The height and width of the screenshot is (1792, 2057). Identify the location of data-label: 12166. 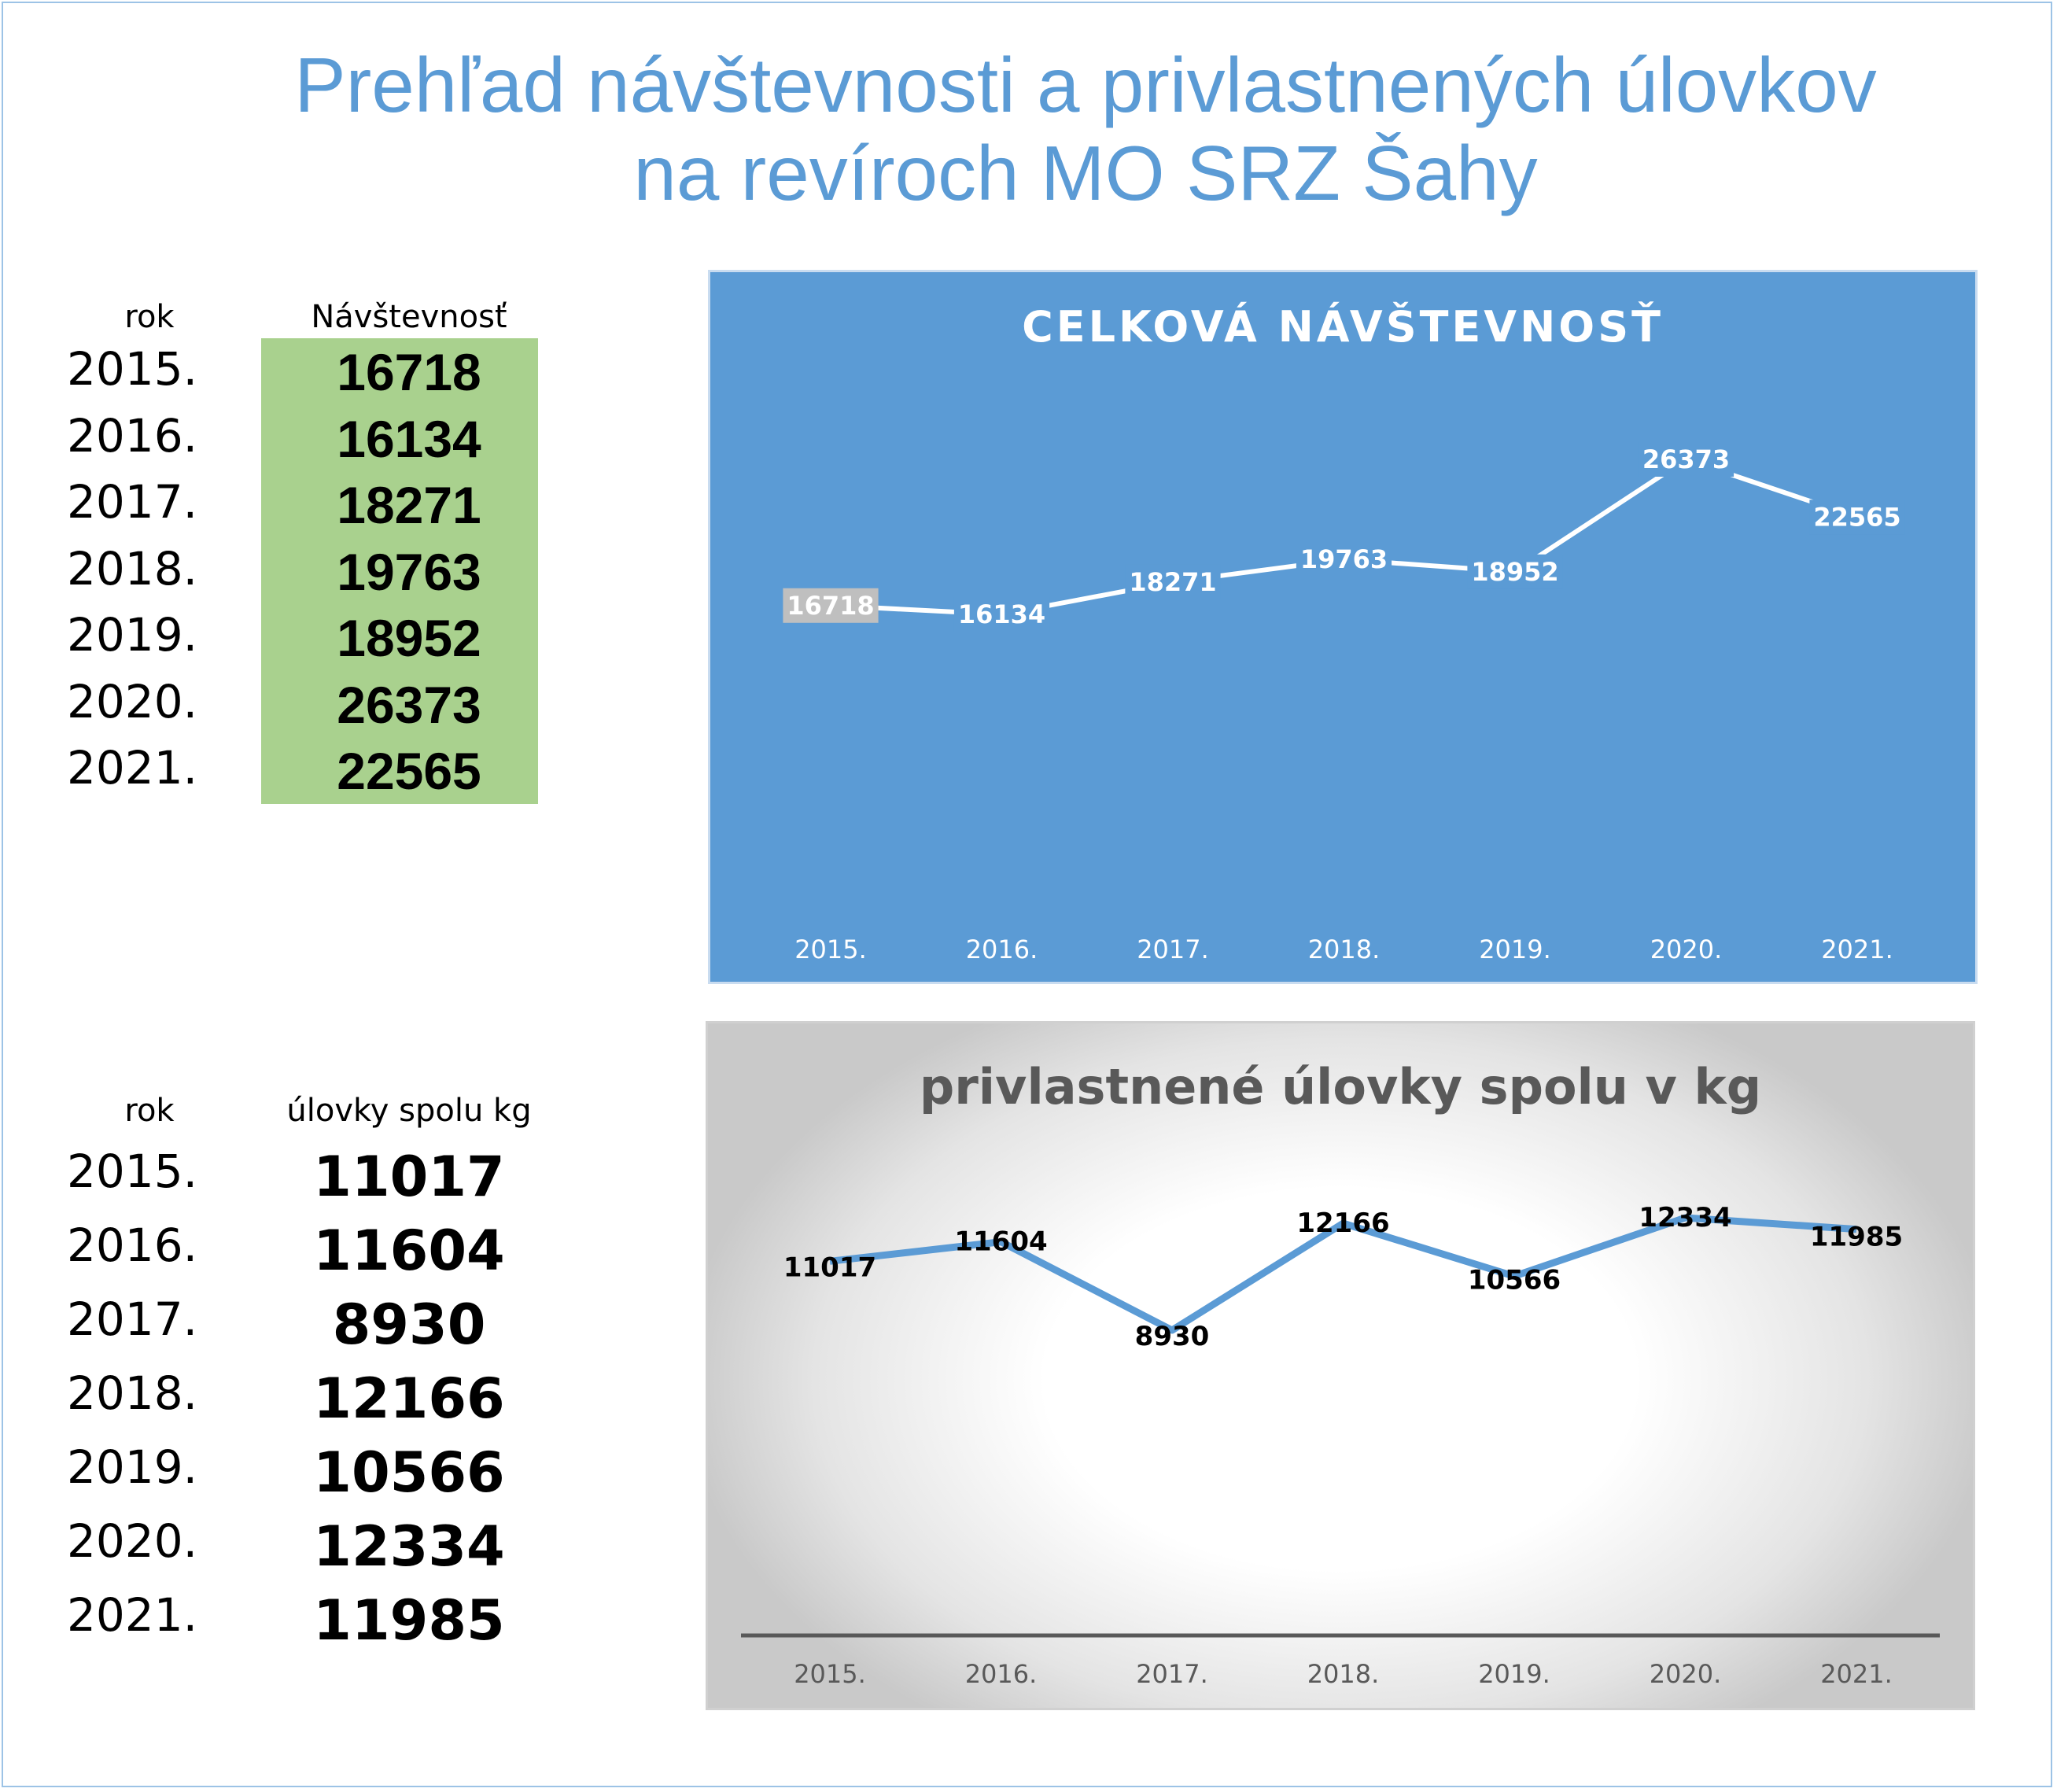
(1342, 1224).